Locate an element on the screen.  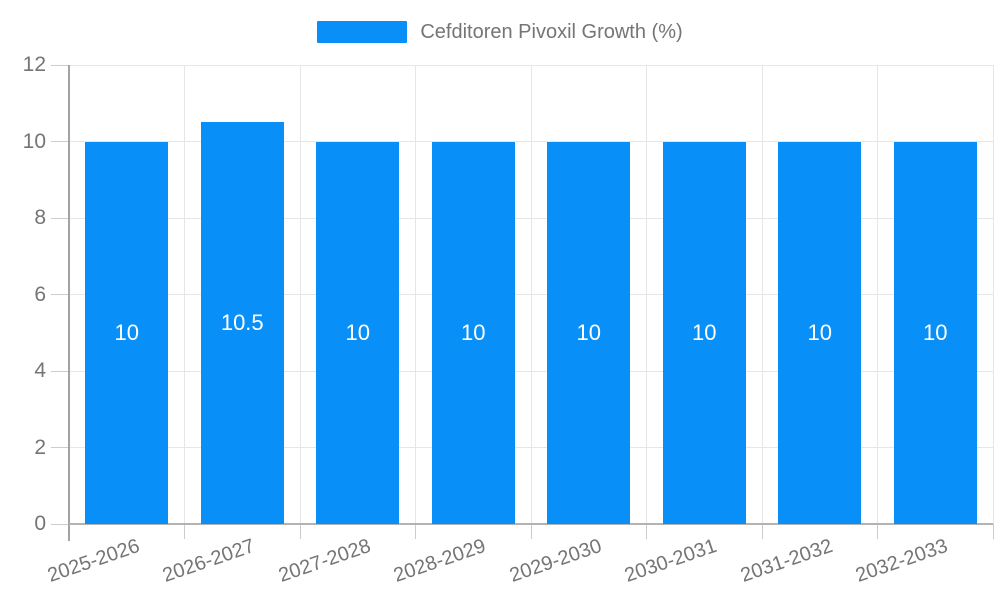
y-axis-tick-label: 2 is located at coordinates (40, 447).